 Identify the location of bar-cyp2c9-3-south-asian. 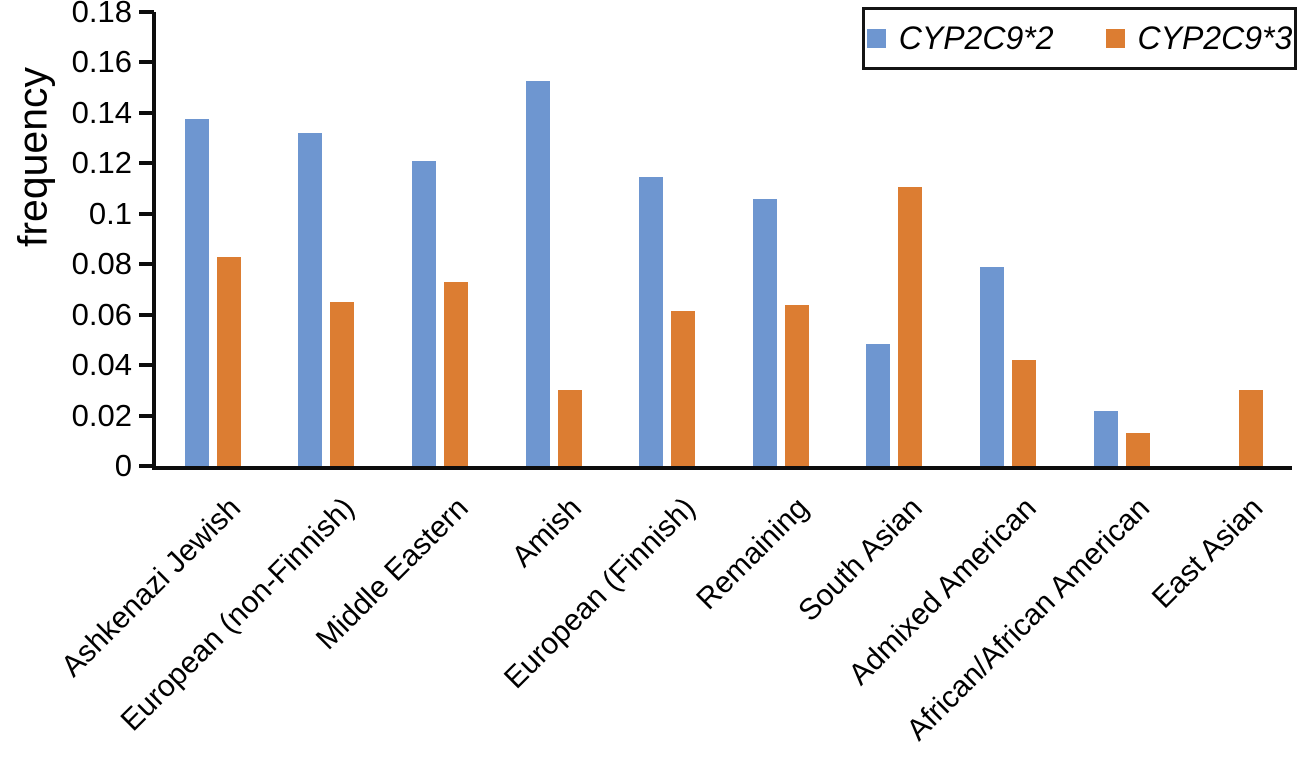
(910, 326).